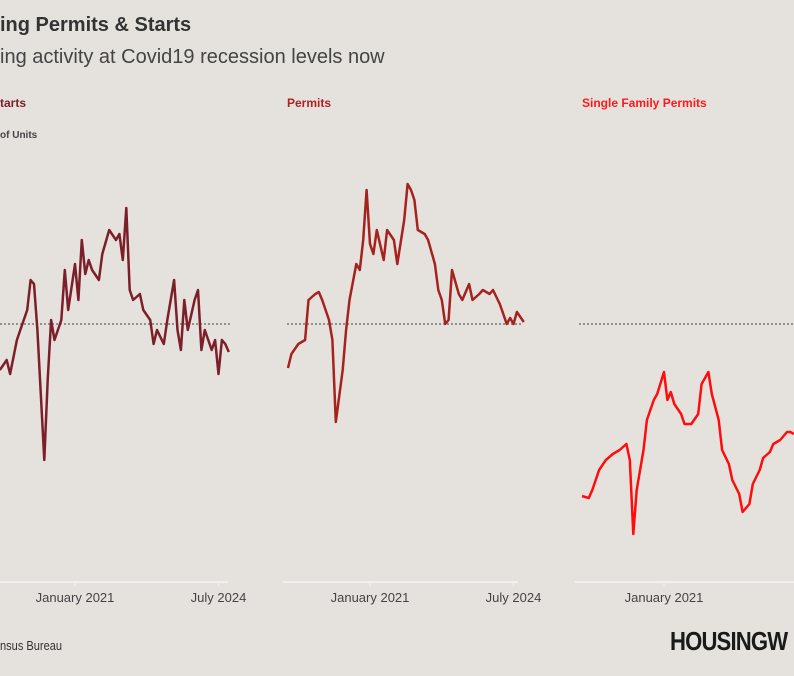 The height and width of the screenshot is (676, 794). What do you see at coordinates (31, 645) in the screenshot?
I see `source-note: nsus Bureau` at bounding box center [31, 645].